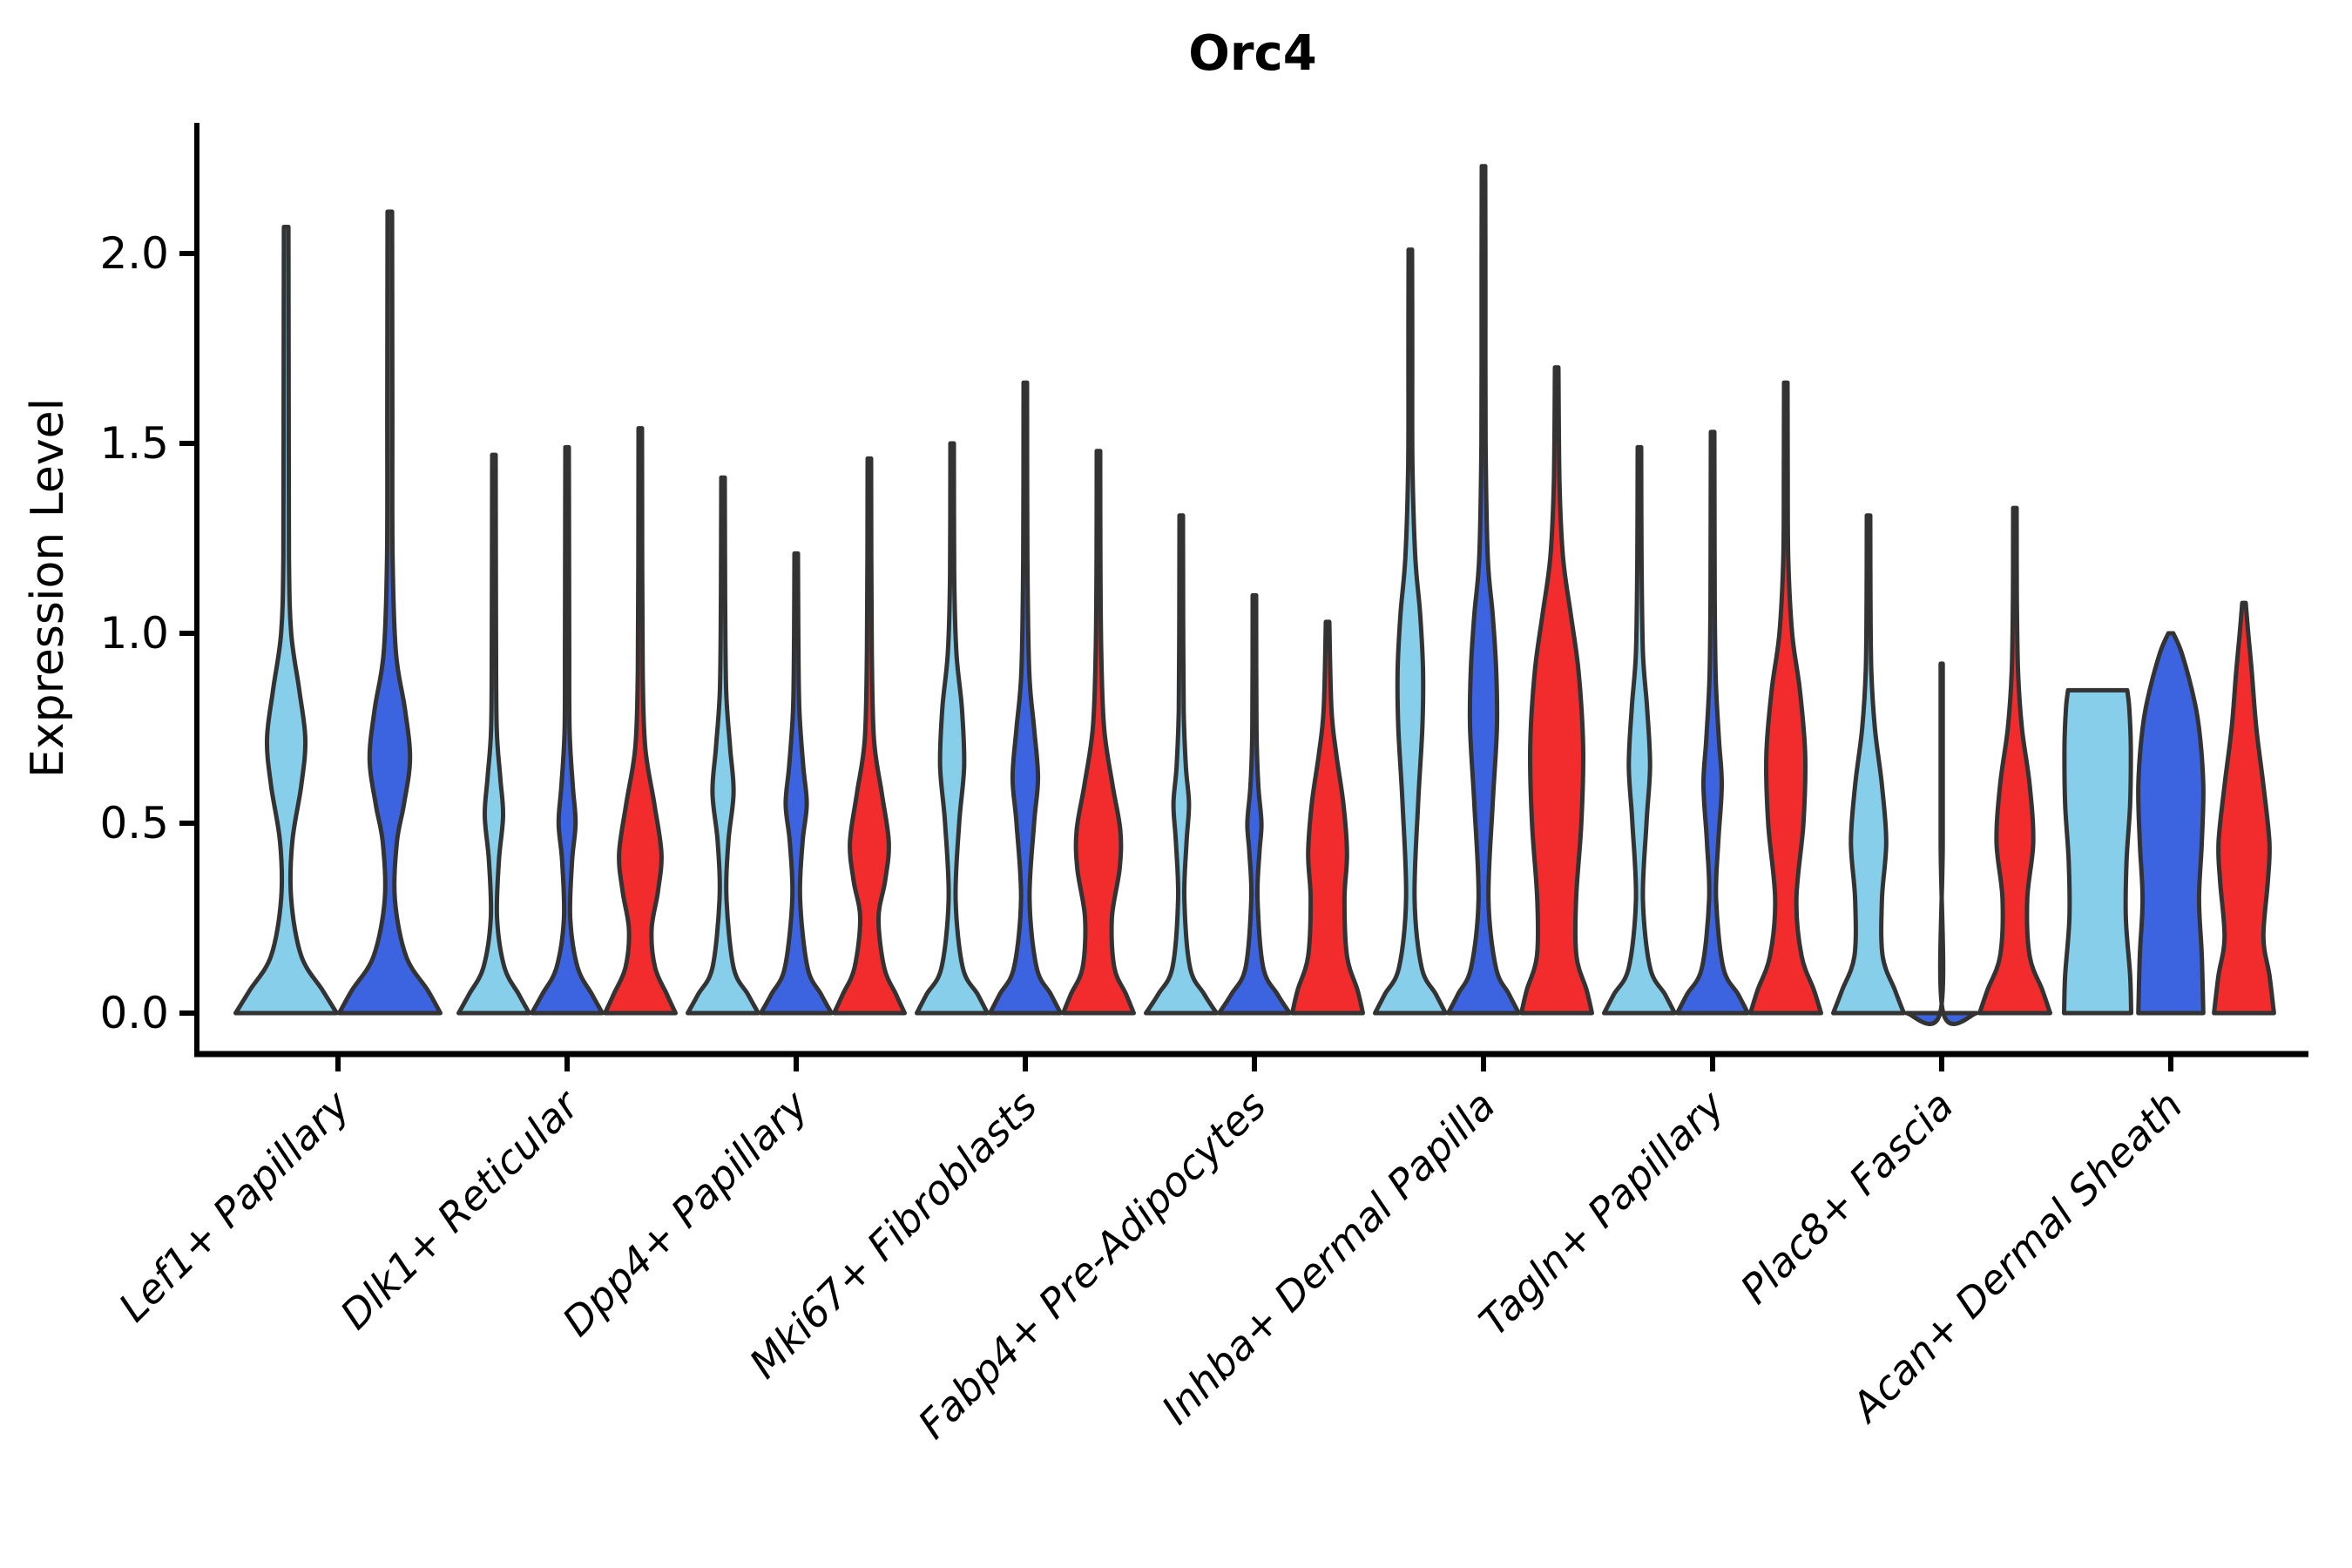 This screenshot has height=1568, width=2352. I want to click on violin-fabp4-pre-adipocytes-red, so click(1327, 817).